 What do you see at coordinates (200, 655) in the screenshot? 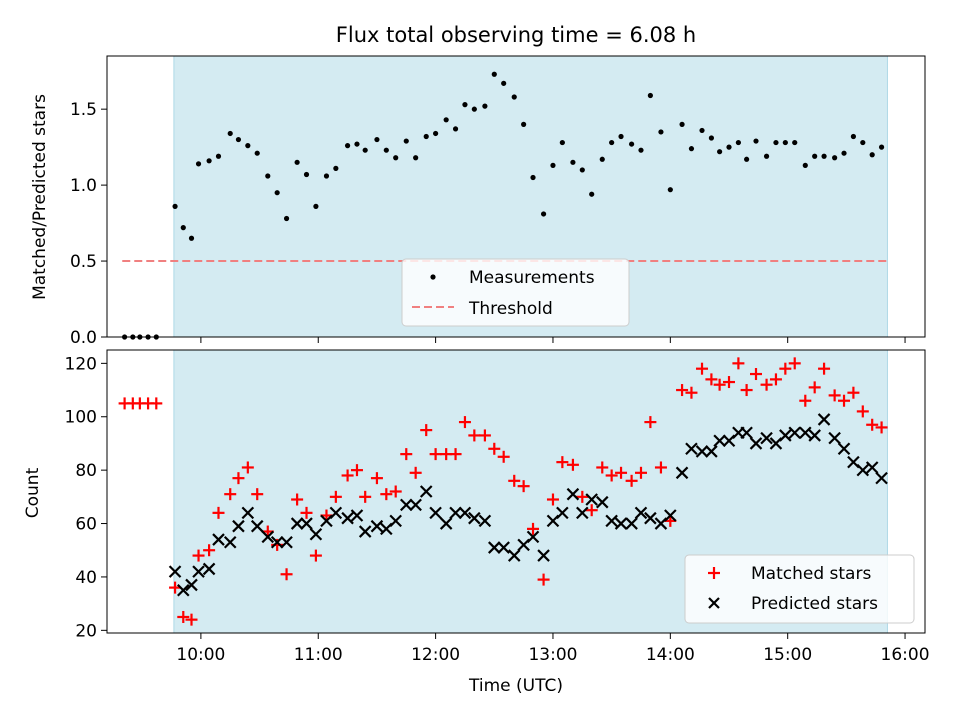
I see `x-tick-label: 10:00` at bounding box center [200, 655].